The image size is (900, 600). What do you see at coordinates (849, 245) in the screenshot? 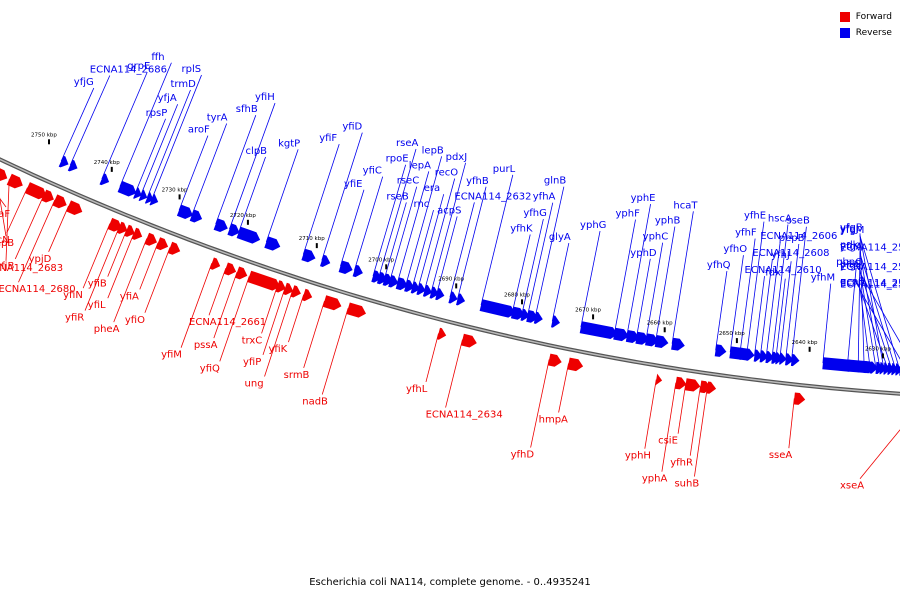
I see `gene-label: ndk` at bounding box center [849, 245].